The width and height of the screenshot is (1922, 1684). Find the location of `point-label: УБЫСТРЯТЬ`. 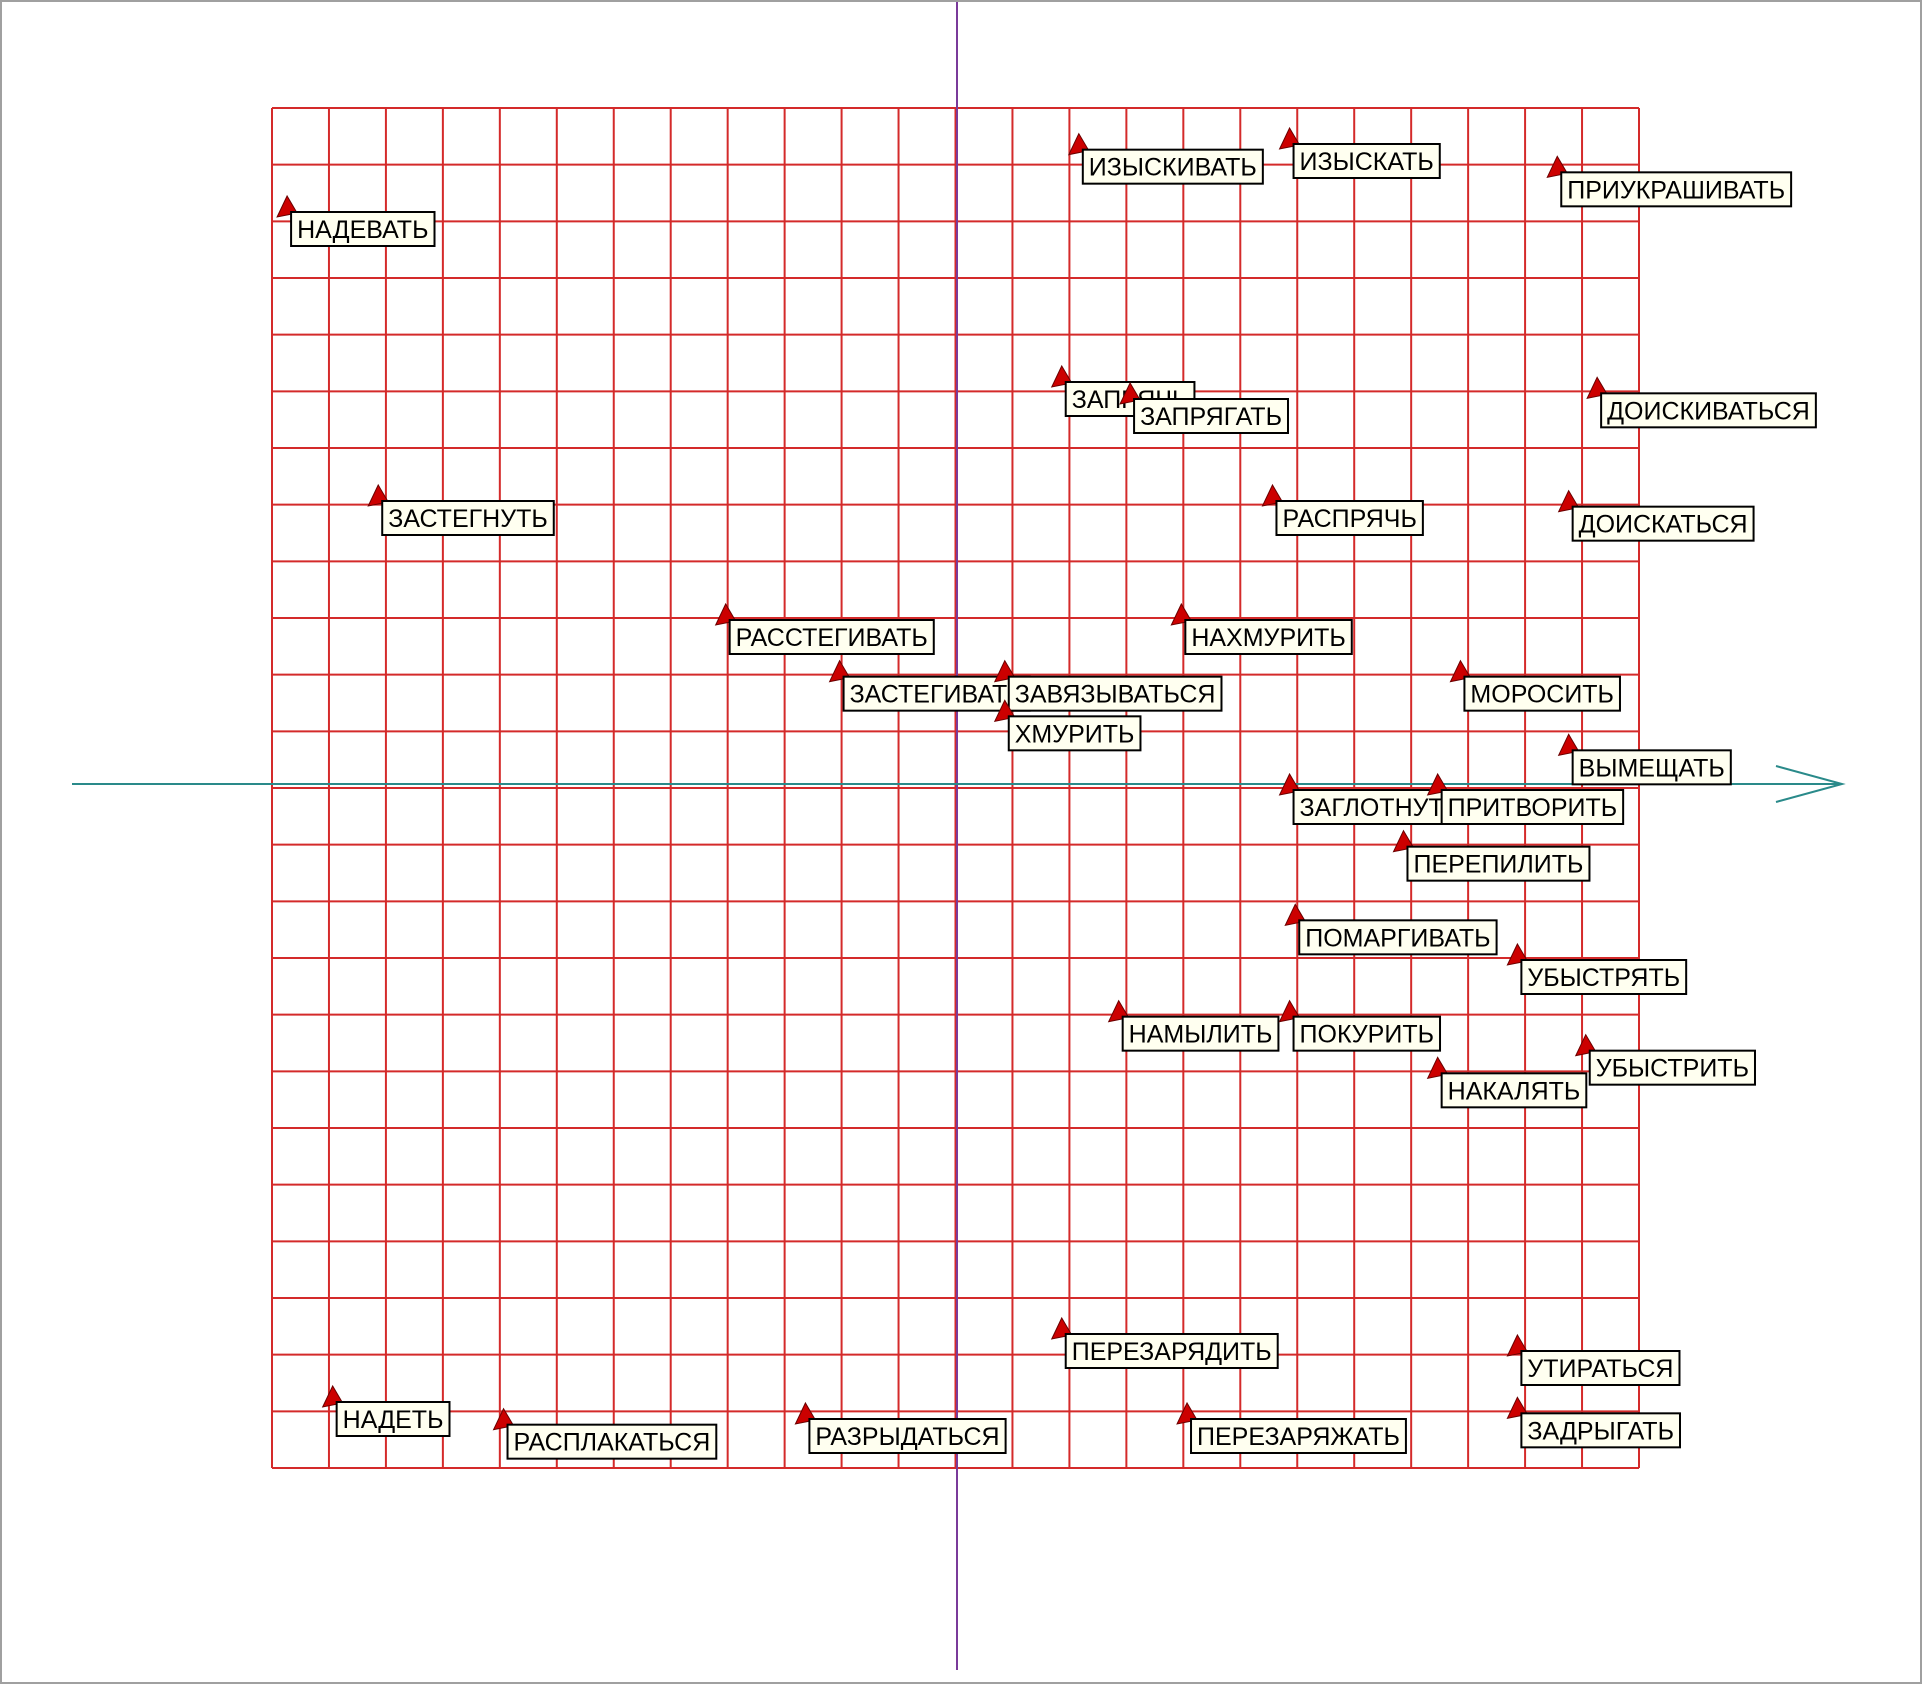

point-label: УБЫСТРЯТЬ is located at coordinates (1603, 978).